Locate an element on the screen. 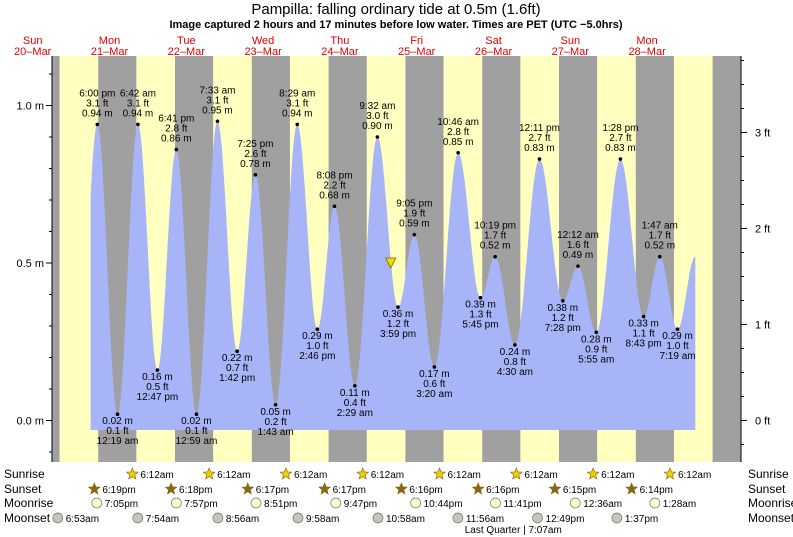 This screenshot has width=793, height=537. day-header-weekday: Wed is located at coordinates (263, 41).